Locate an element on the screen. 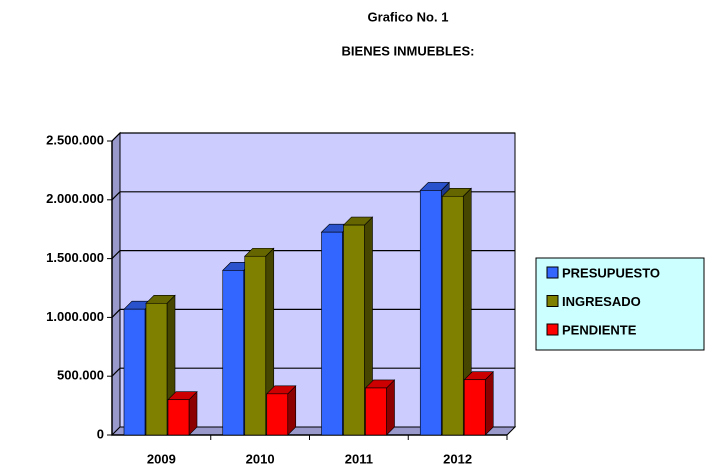  y-tick-label: 2.500.000 is located at coordinates (75, 139).